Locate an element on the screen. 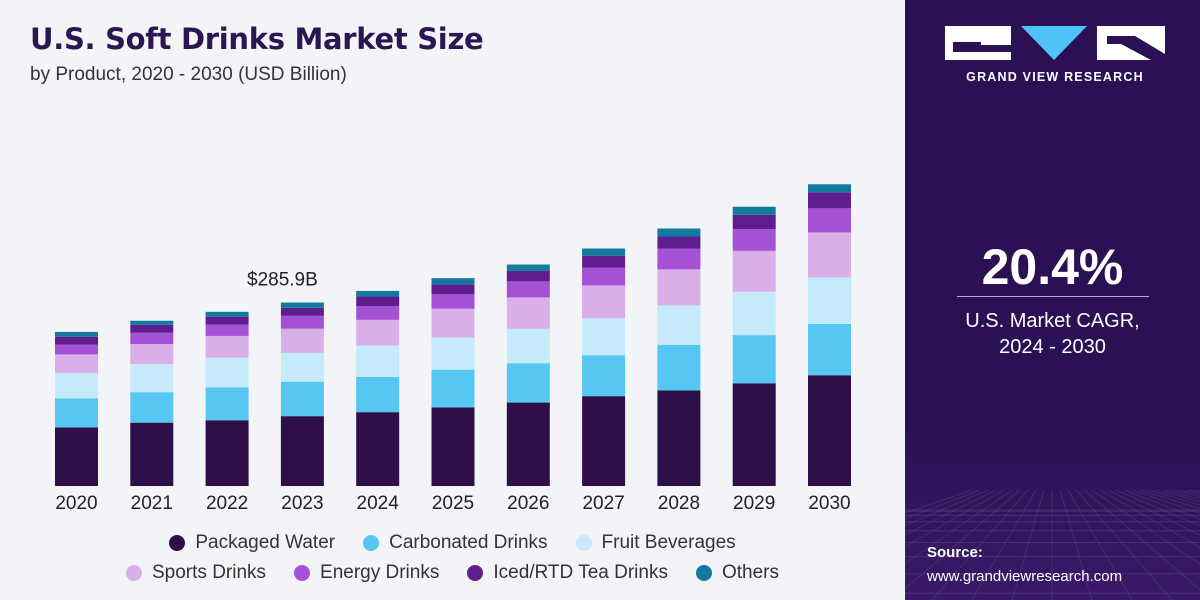 The width and height of the screenshot is (1200, 600). bar-segment-carbonated-drinks-2023 is located at coordinates (302, 399).